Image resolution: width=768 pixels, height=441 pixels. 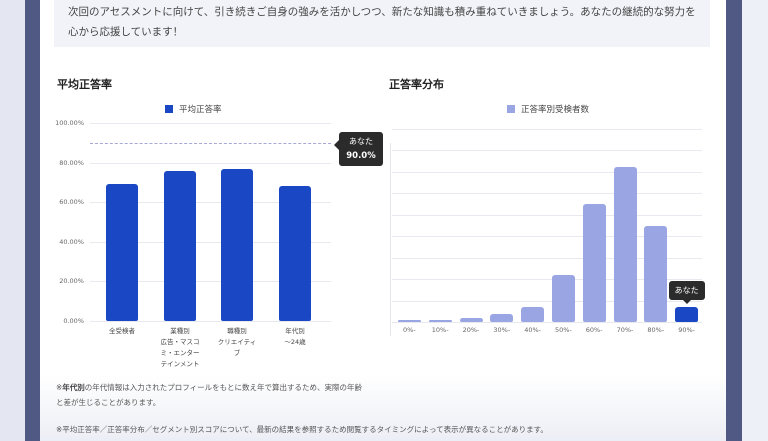 What do you see at coordinates (32, 220) in the screenshot?
I see `window-frame-left` at bounding box center [32, 220].